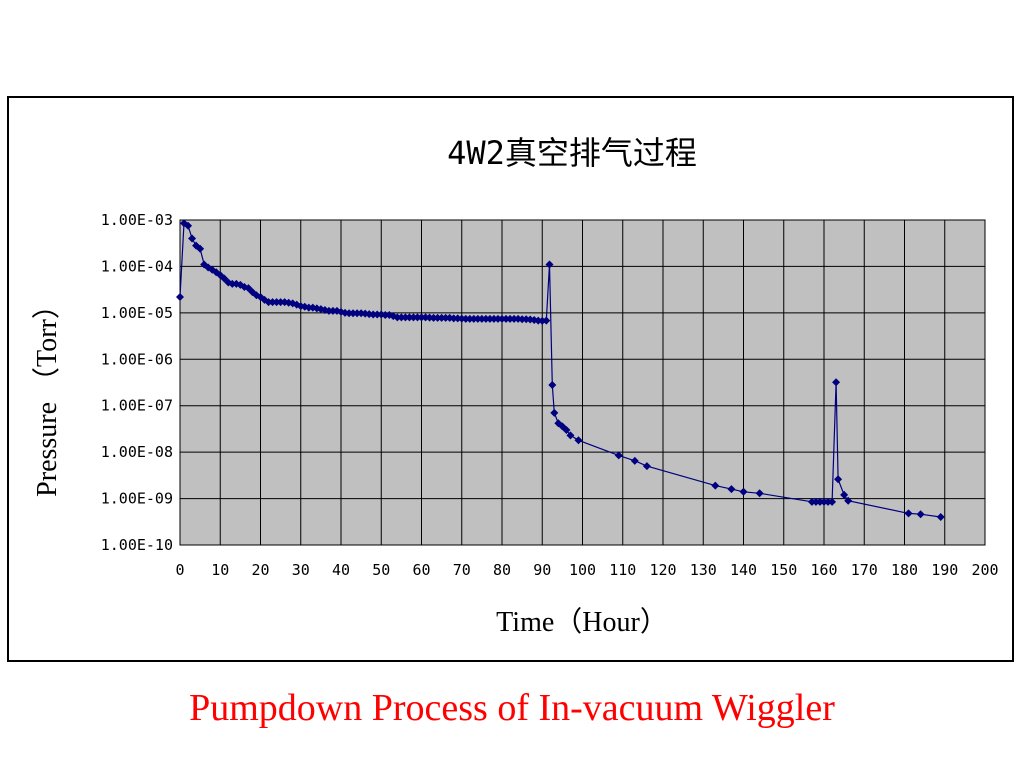 This screenshot has height=768, width=1024. What do you see at coordinates (944, 570) in the screenshot?
I see `x-tick-label: 190` at bounding box center [944, 570].